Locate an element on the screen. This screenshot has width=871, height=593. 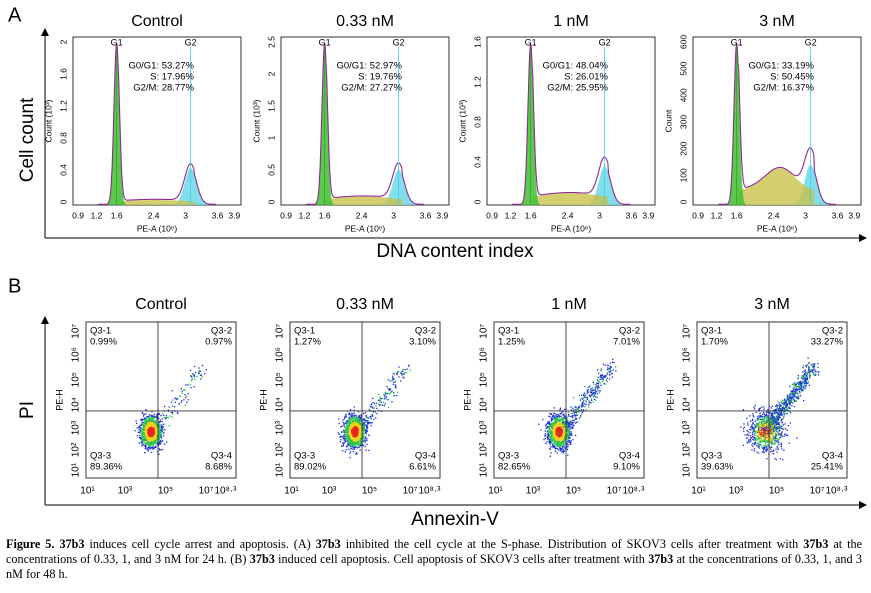
x-tick-label: 10¹ is located at coordinates (87, 491).